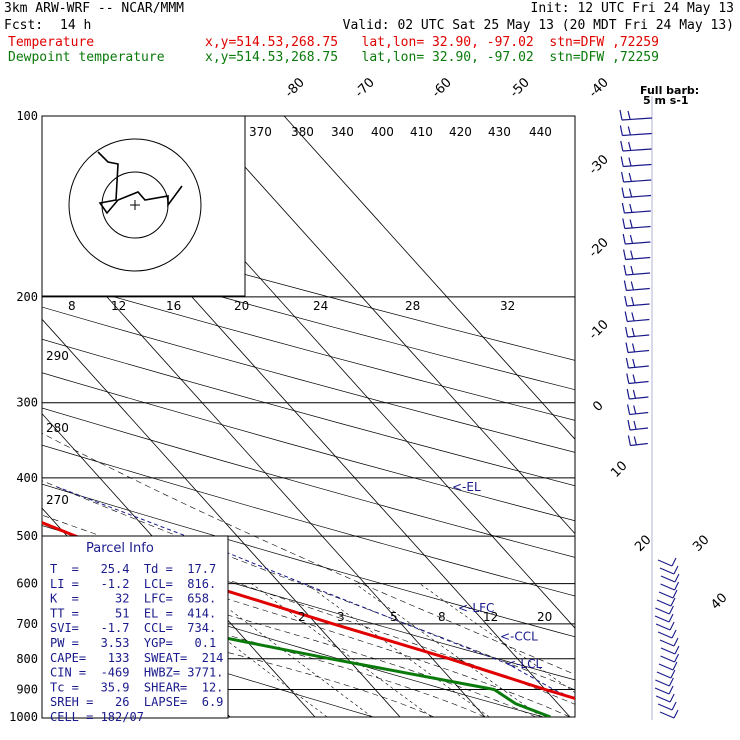 This screenshot has width=740, height=740. I want to click on parcel-info-row: Tc = 35.9 SHEAR= 12., so click(136, 687).